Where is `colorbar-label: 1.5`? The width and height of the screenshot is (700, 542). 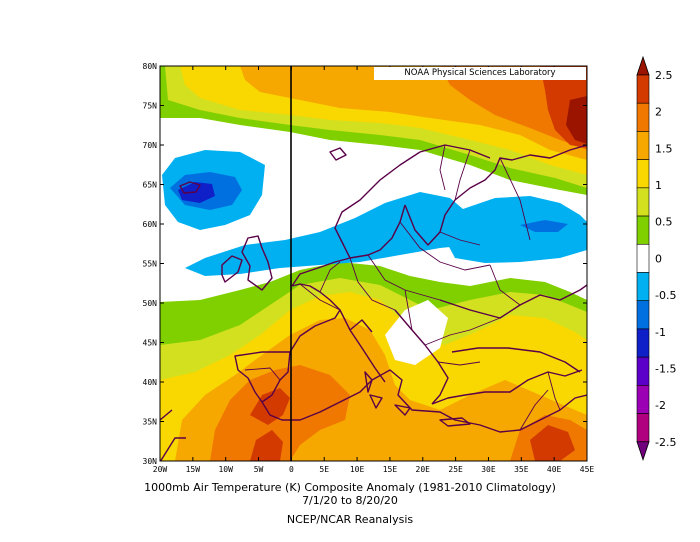
colorbar-label: 1.5 is located at coordinates (664, 148).